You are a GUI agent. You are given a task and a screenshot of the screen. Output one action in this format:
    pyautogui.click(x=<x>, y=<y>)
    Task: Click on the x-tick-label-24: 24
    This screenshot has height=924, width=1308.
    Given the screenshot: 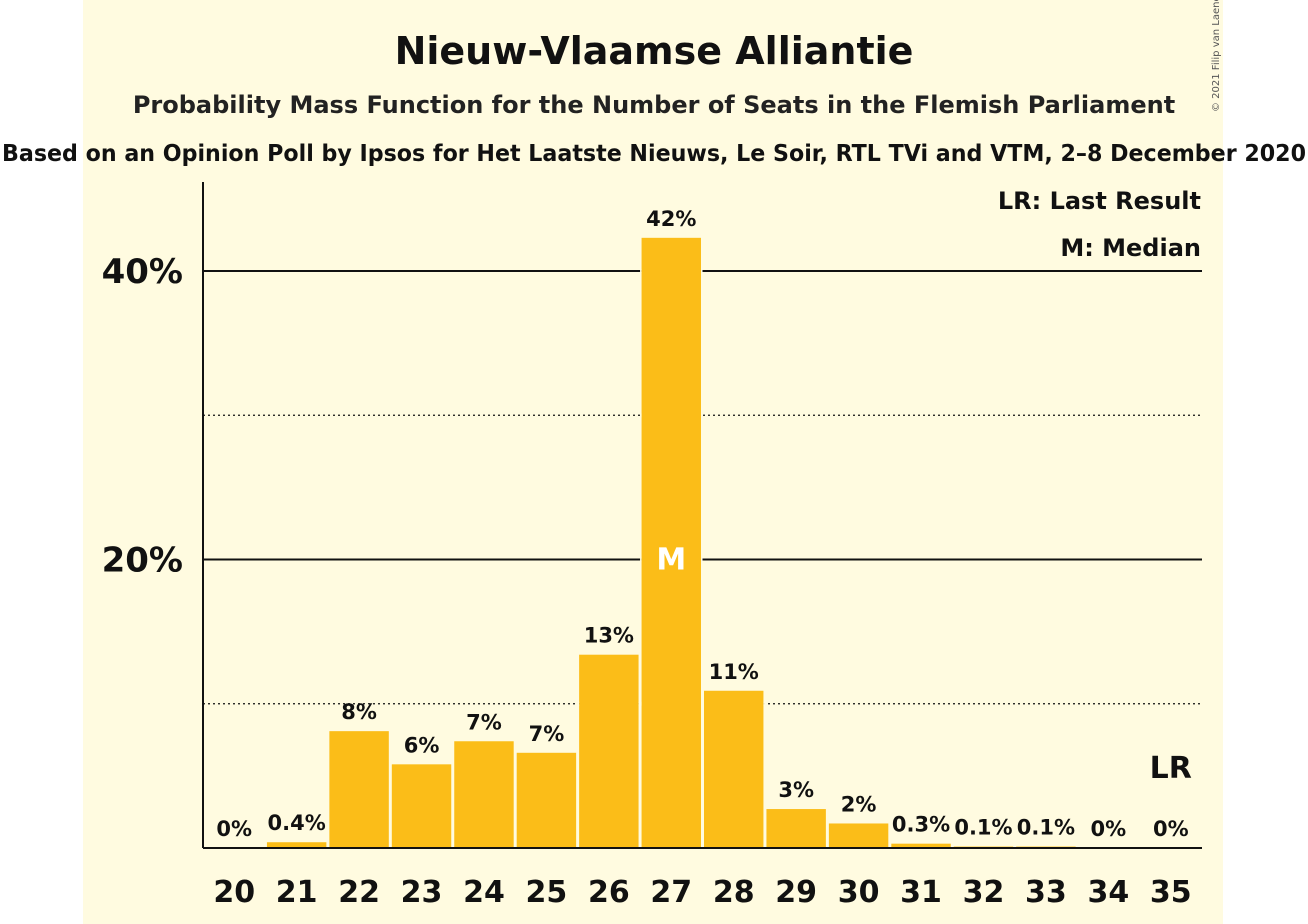 What is the action you would take?
    pyautogui.click(x=484, y=892)
    